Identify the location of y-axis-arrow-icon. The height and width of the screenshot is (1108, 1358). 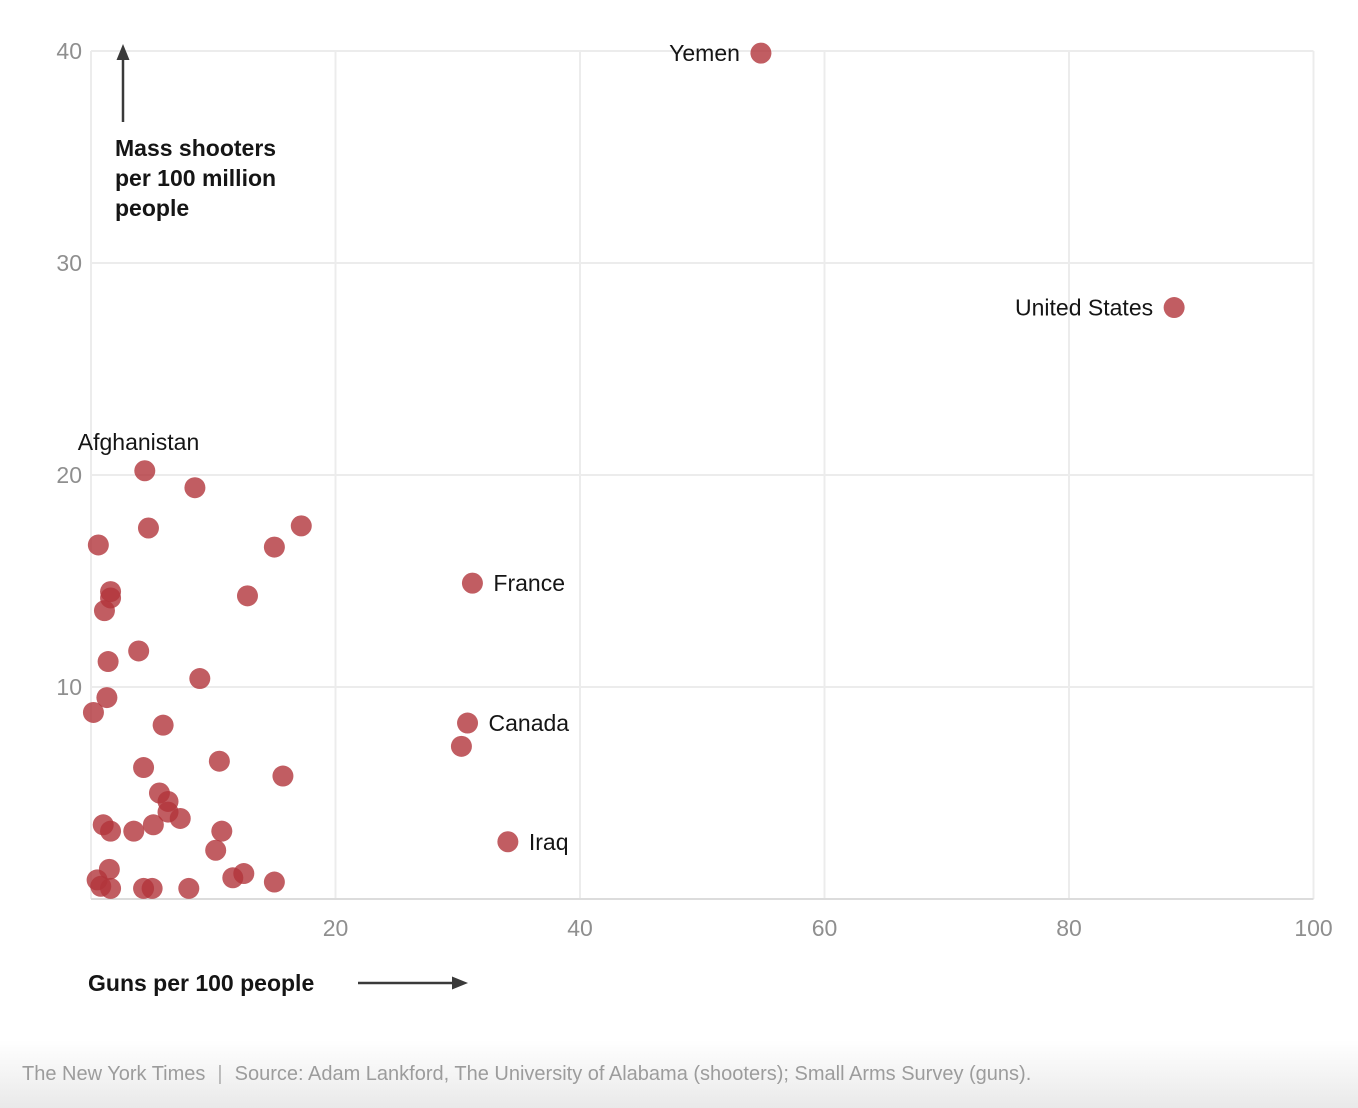
(123, 83).